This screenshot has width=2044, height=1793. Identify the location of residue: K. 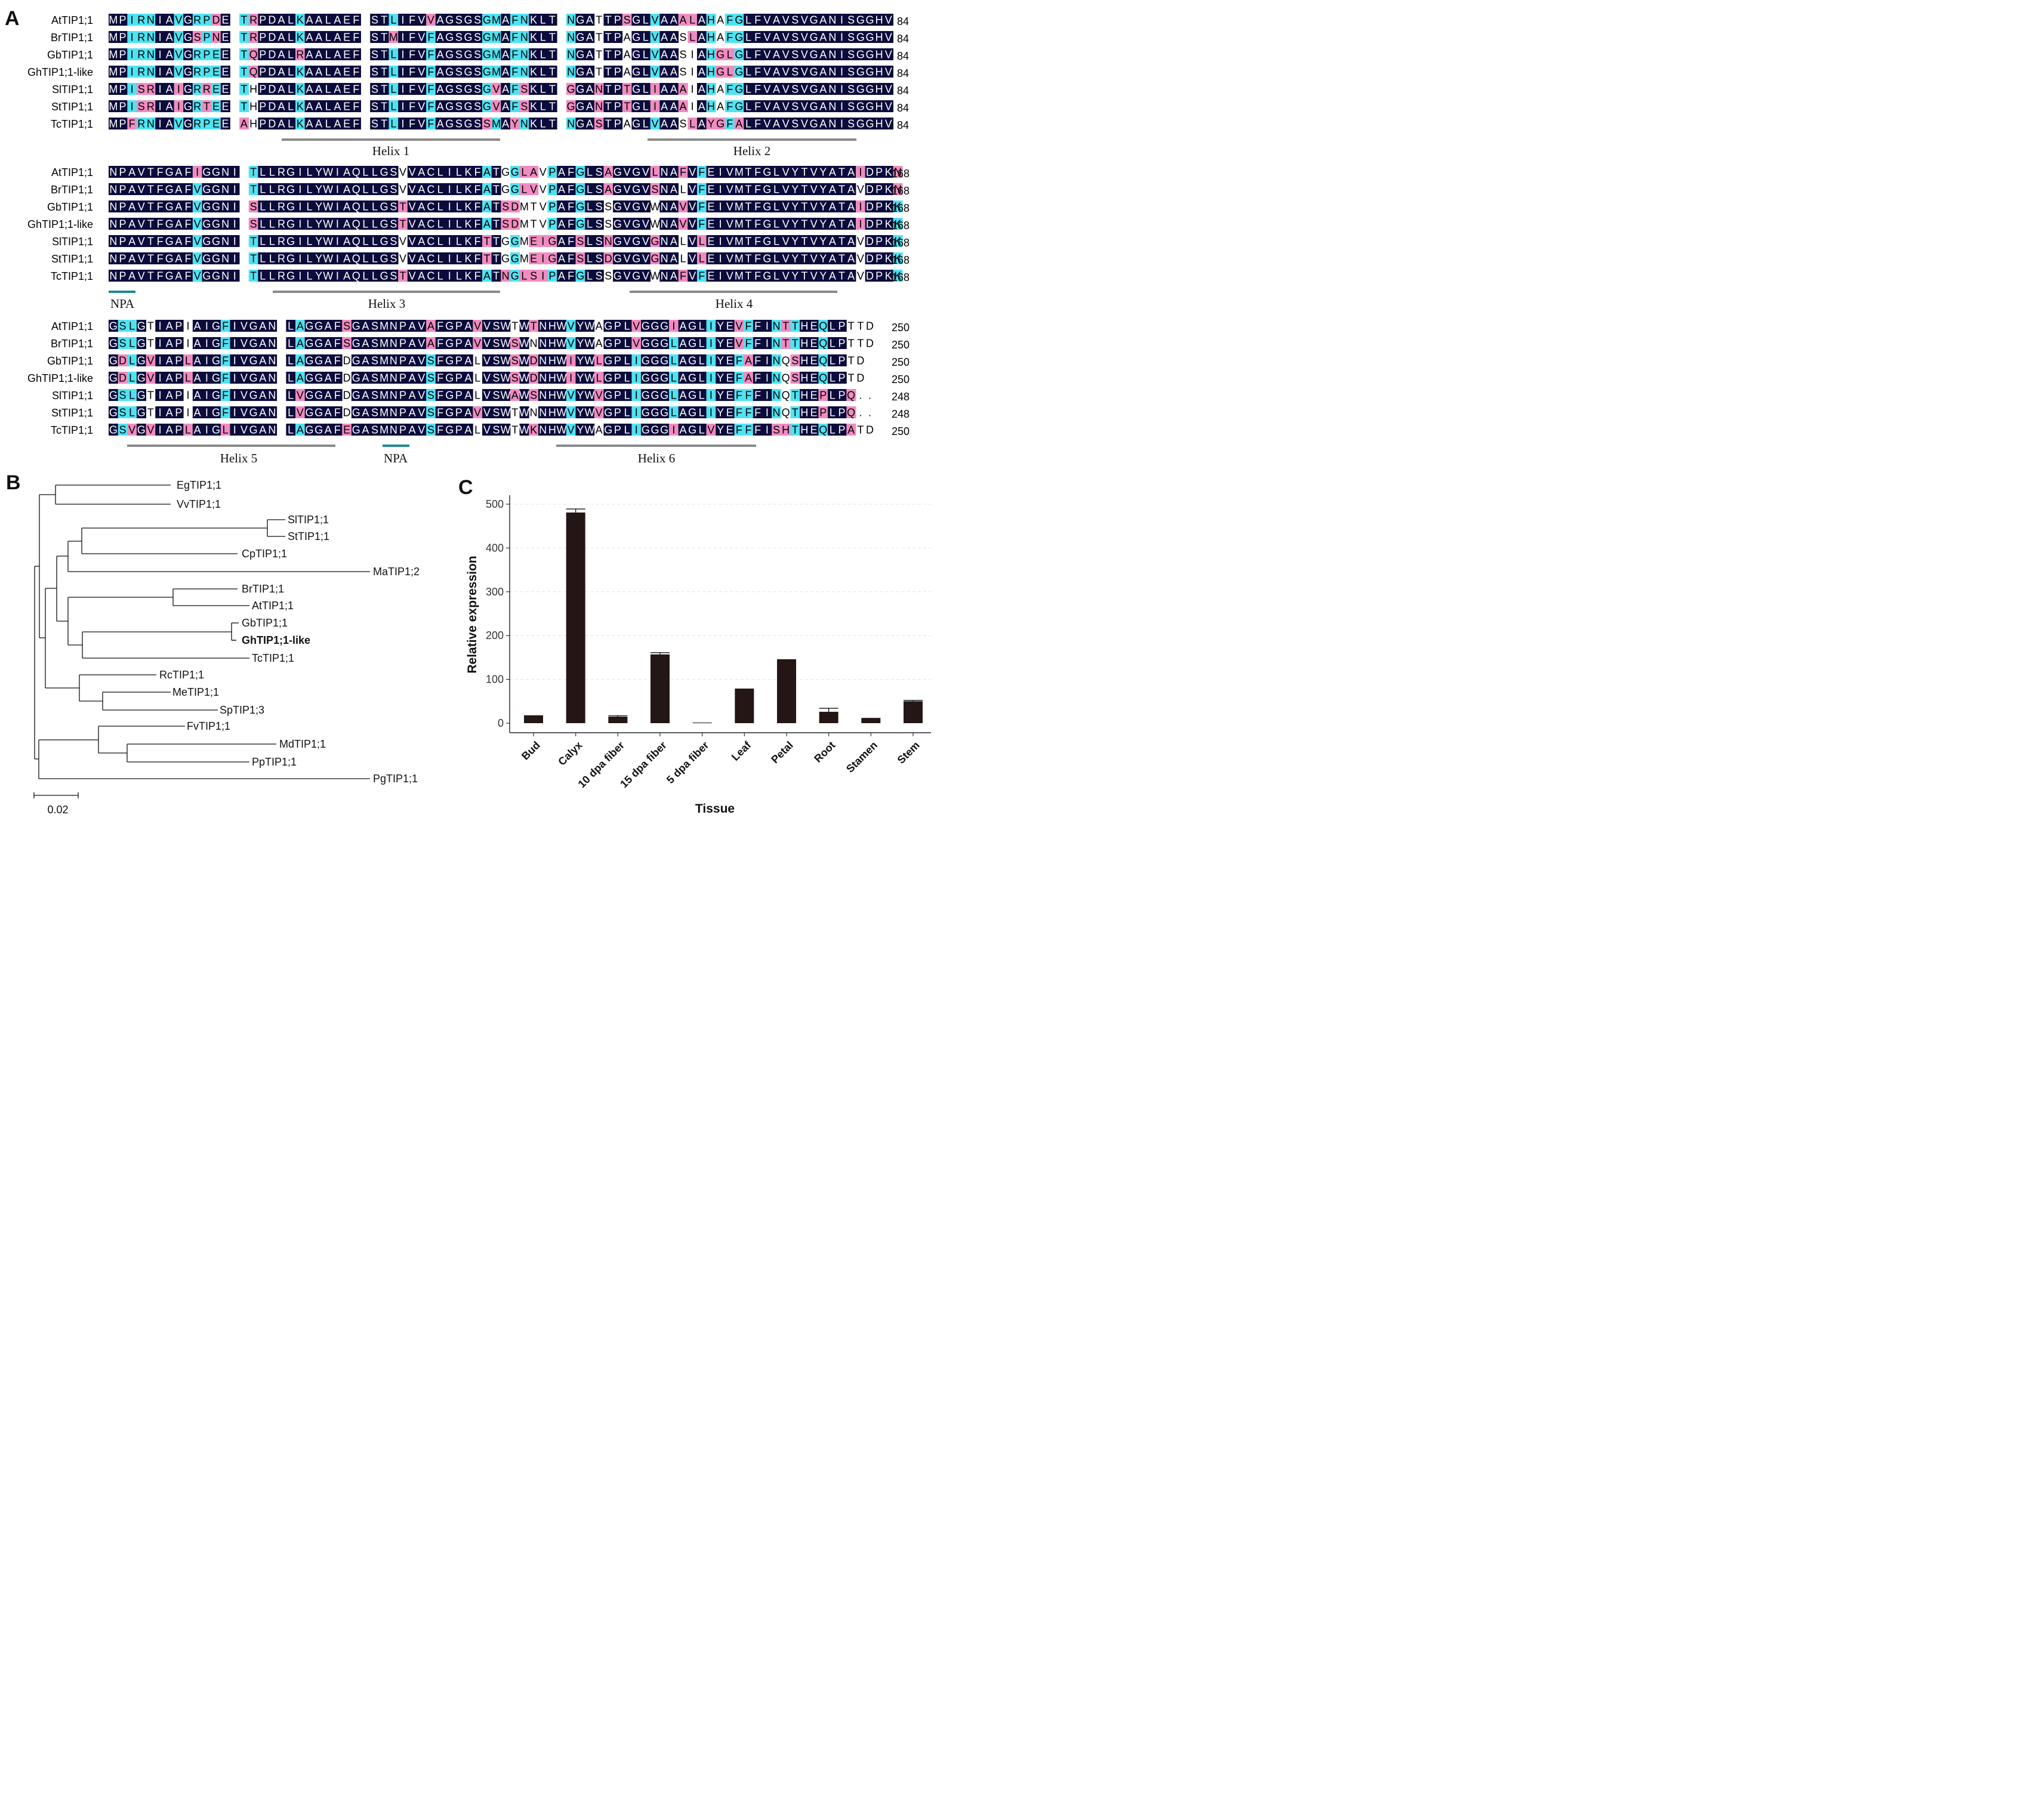
(300, 38).